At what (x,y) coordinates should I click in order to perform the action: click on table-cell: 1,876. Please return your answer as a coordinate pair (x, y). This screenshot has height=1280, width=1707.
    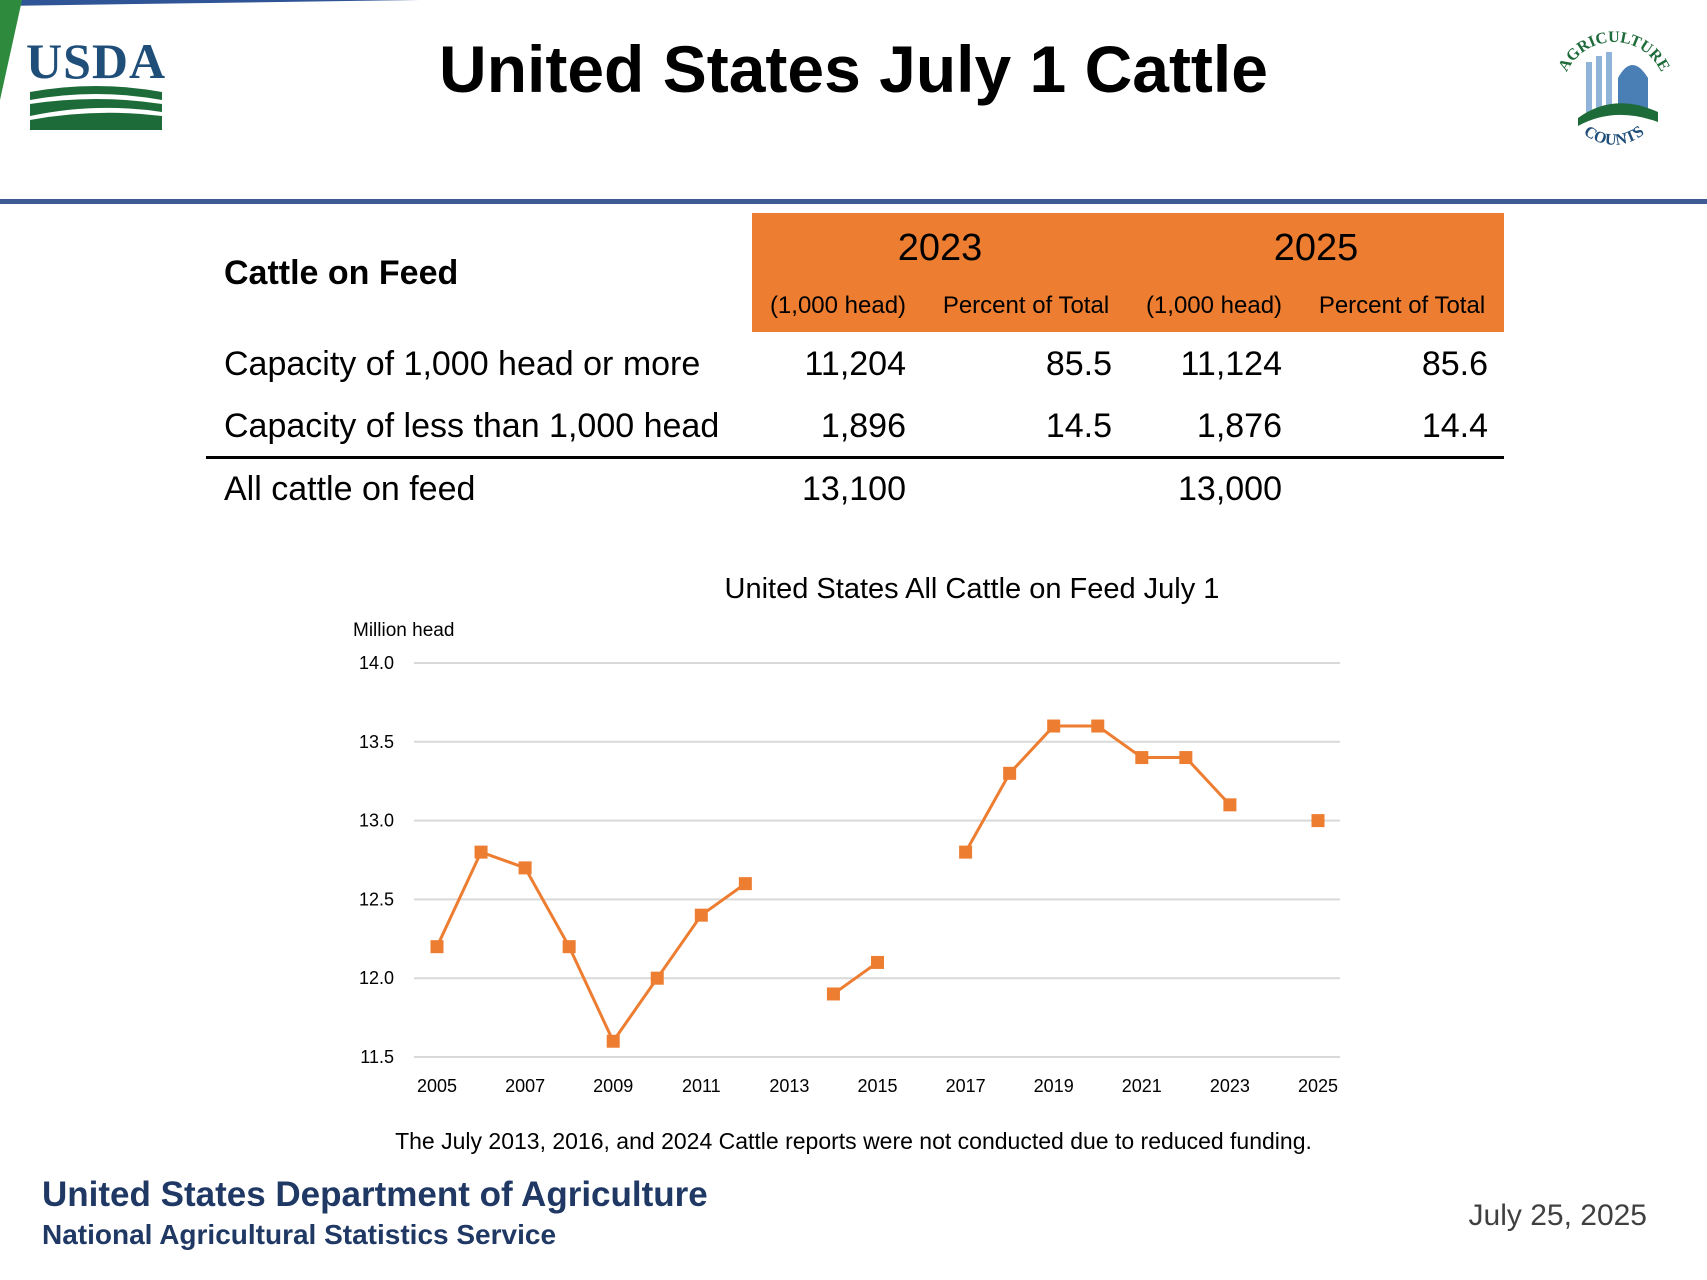
    Looking at the image, I should click on (1239, 426).